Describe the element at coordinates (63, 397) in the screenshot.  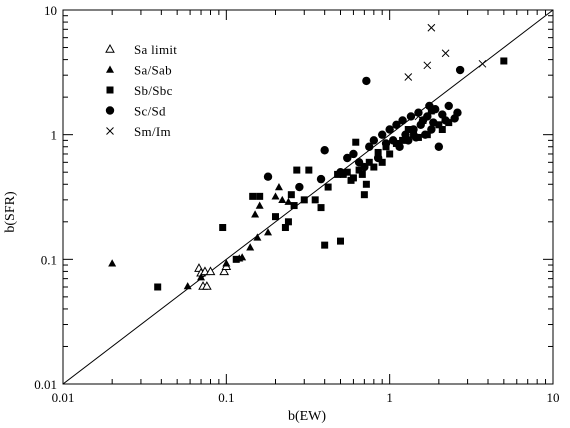
I see `x-tick-label: 0.01` at that location.